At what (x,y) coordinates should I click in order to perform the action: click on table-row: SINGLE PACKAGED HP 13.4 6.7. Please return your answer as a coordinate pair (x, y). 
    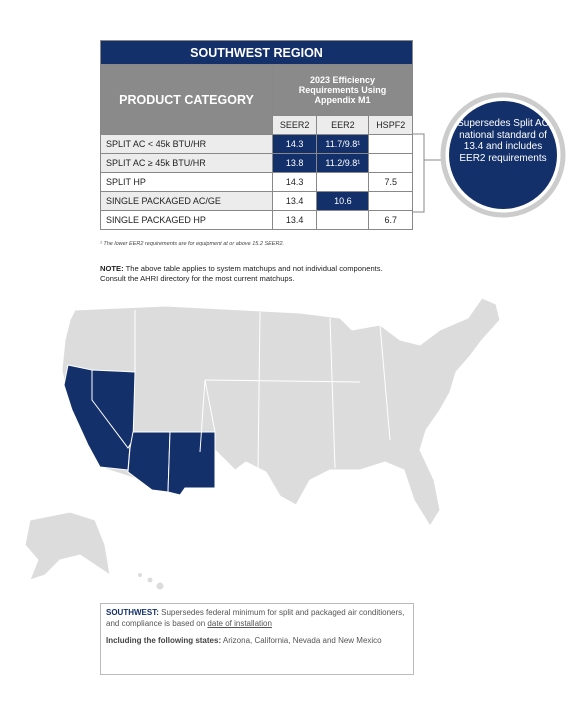
    Looking at the image, I should click on (256, 220).